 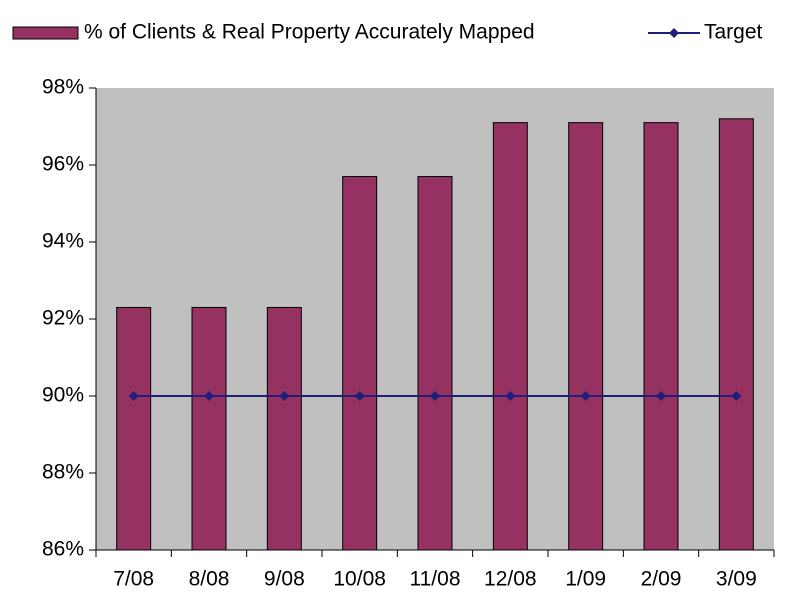 What do you see at coordinates (63, 318) in the screenshot?
I see `y-tick-label: 92%` at bounding box center [63, 318].